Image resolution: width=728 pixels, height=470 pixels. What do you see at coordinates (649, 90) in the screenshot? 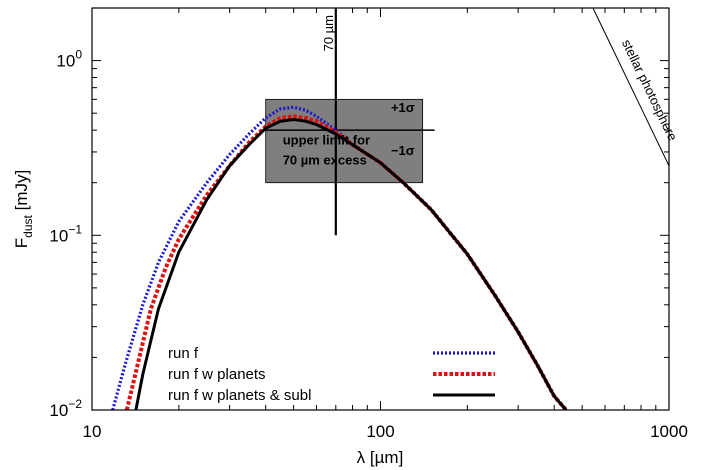
I see `photosphere-label: stellar photosphere` at bounding box center [649, 90].